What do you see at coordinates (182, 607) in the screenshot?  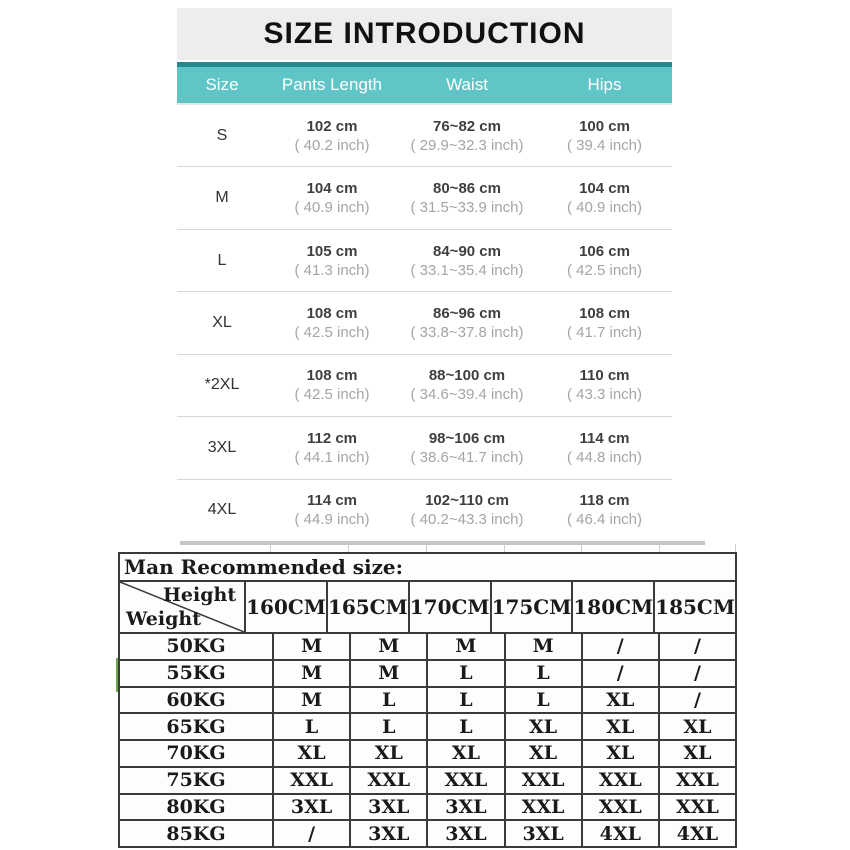 I see `height-weight-corner-cell: Height Weight` at bounding box center [182, 607].